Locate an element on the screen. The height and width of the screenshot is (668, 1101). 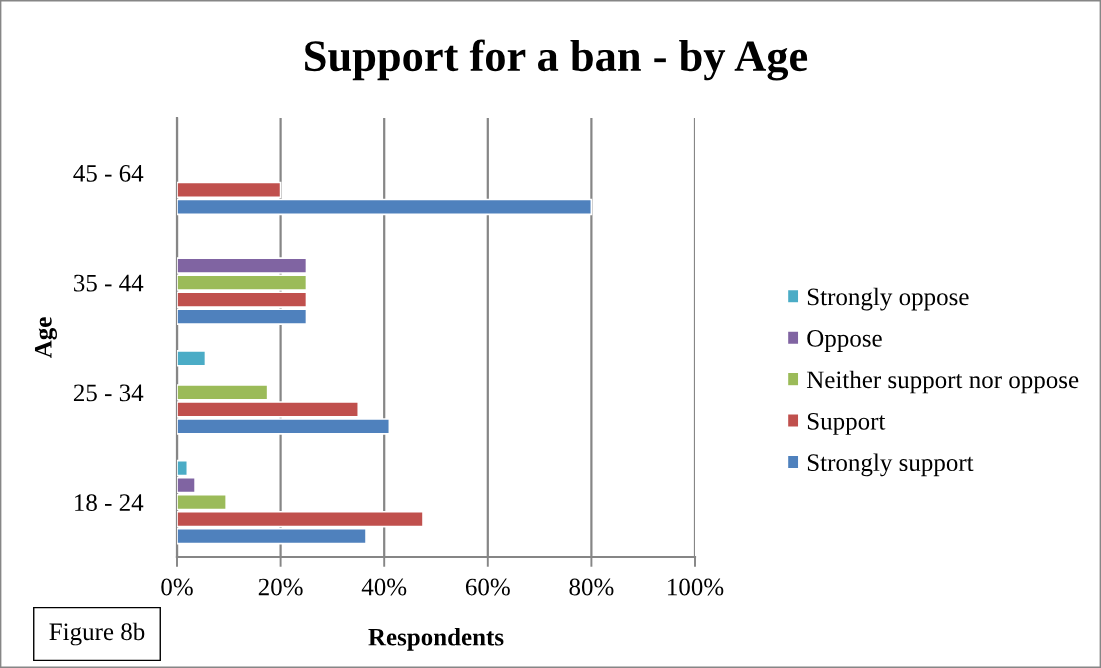
x-tick-label: 100% is located at coordinates (696, 587).